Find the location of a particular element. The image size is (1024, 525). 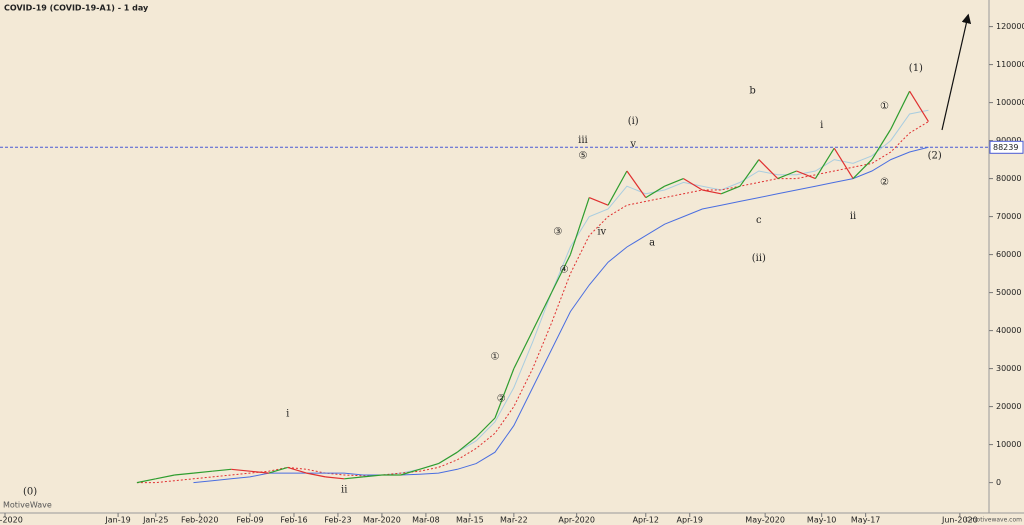

x-tick-label: Jan-2020 is located at coordinates (11, 520).